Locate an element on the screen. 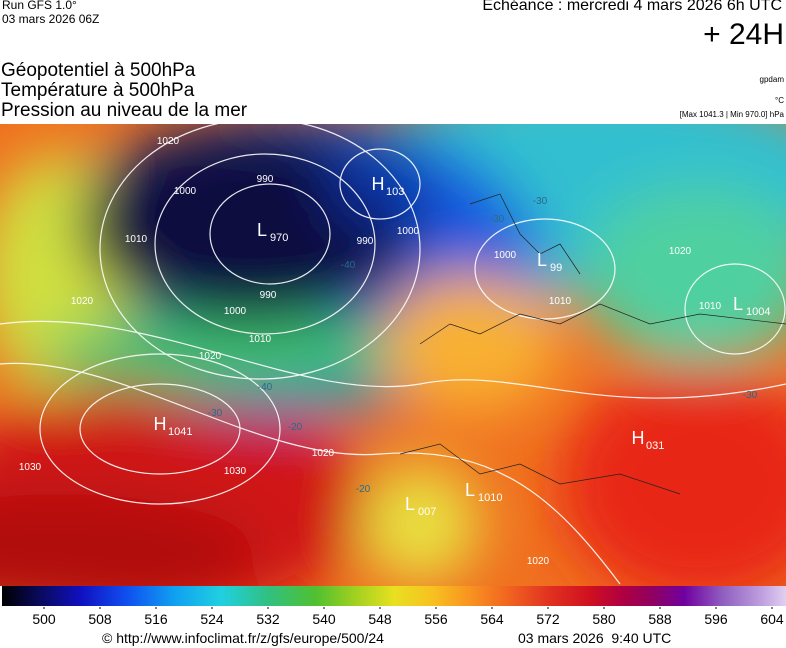 This screenshot has height=648, width=786. lead-time: + 24H is located at coordinates (743, 34).